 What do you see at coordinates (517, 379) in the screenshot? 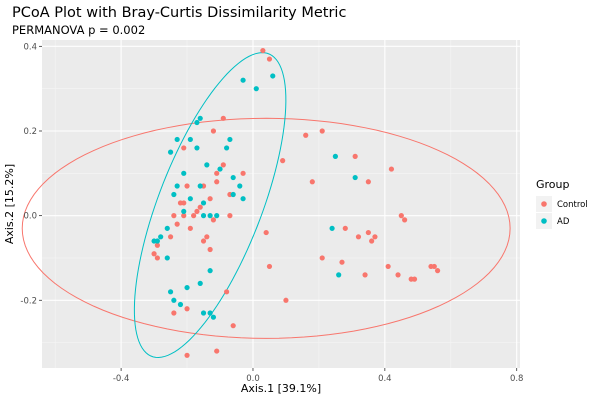
I see `x-tick-label-3: 0.8` at bounding box center [517, 379].